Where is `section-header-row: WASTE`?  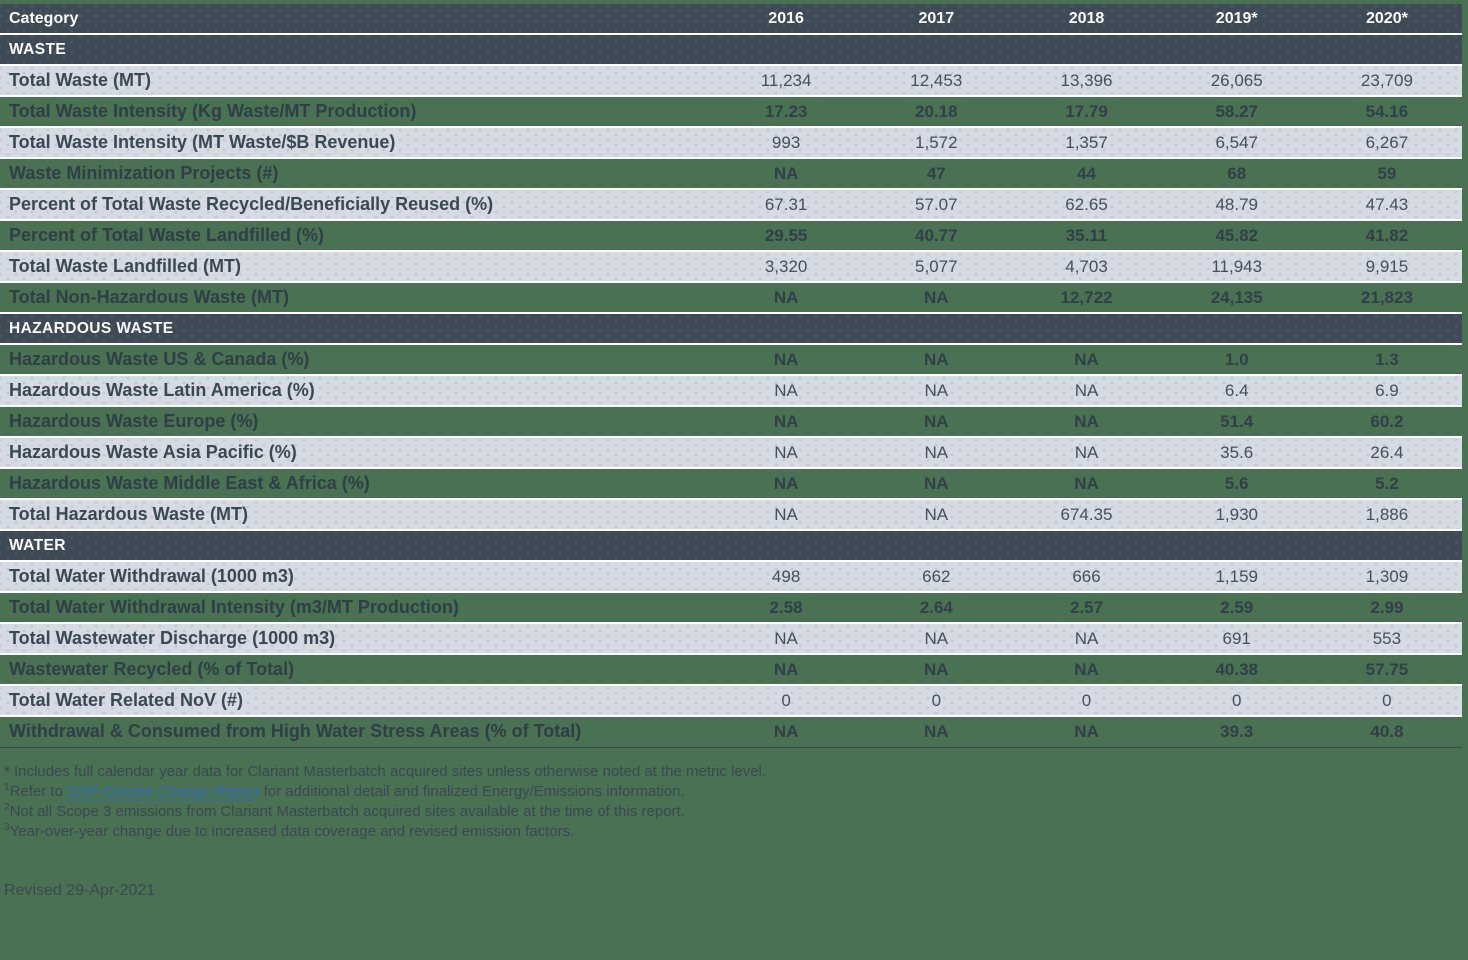 section-header-row: WASTE is located at coordinates (731, 50).